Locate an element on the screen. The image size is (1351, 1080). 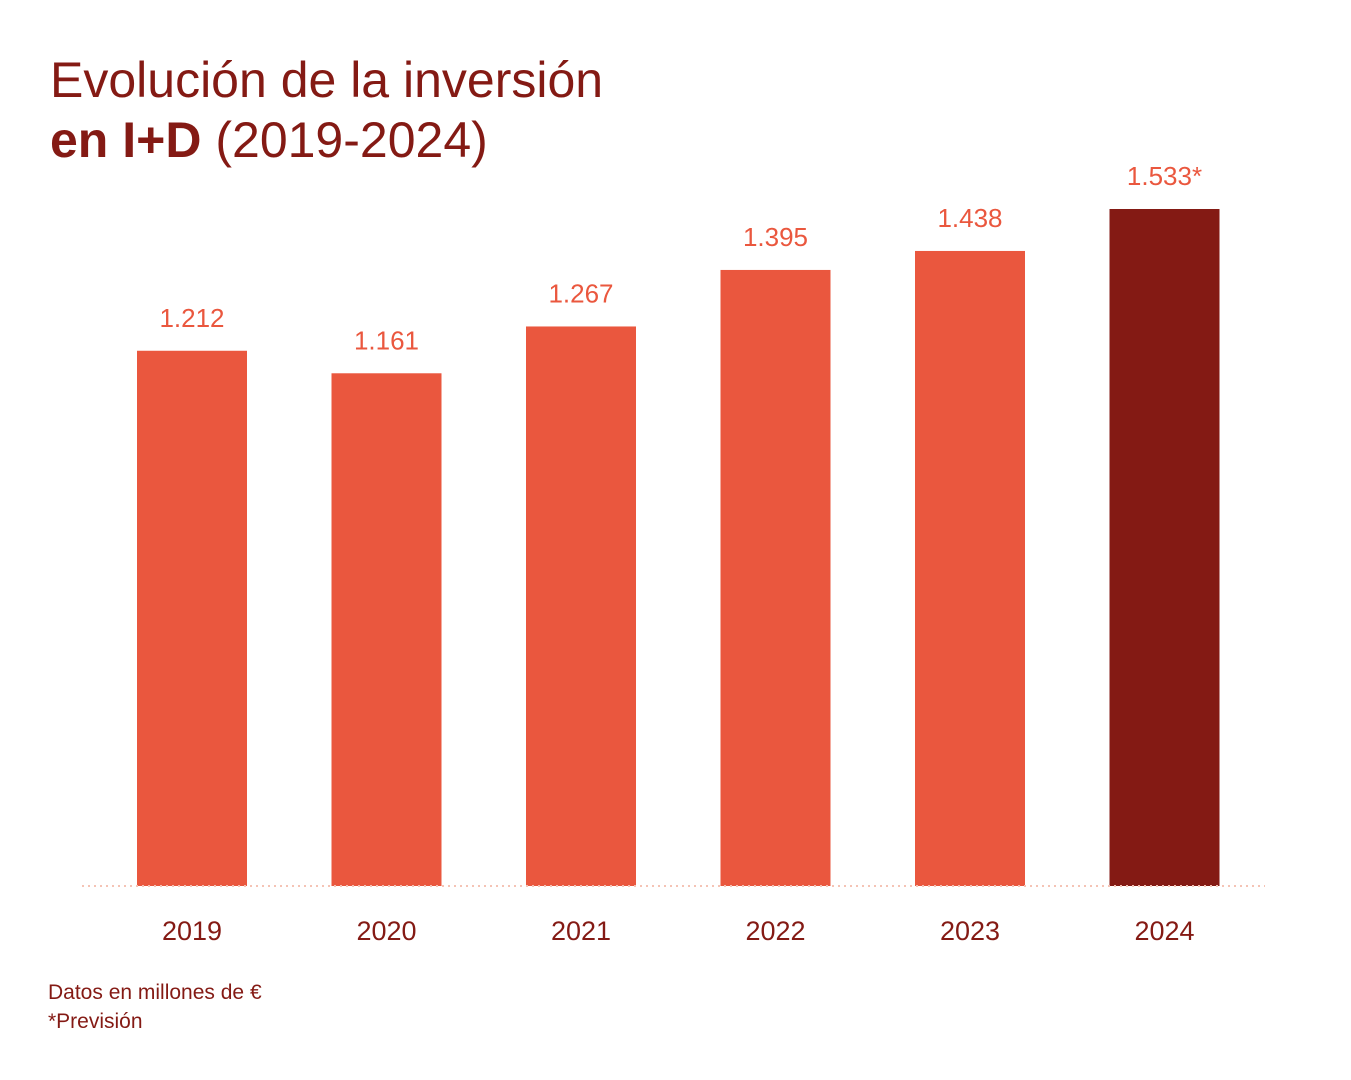
units-note: Datos en millones de € is located at coordinates (155, 992).